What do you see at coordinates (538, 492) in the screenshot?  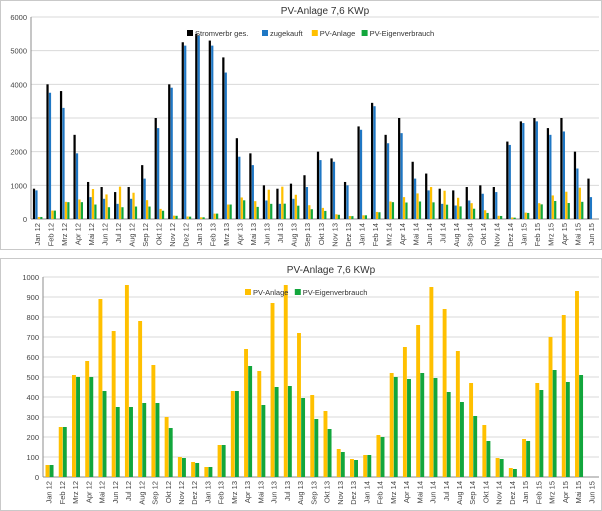 I see `x-tick-label: Feb 15` at bounding box center [538, 492].